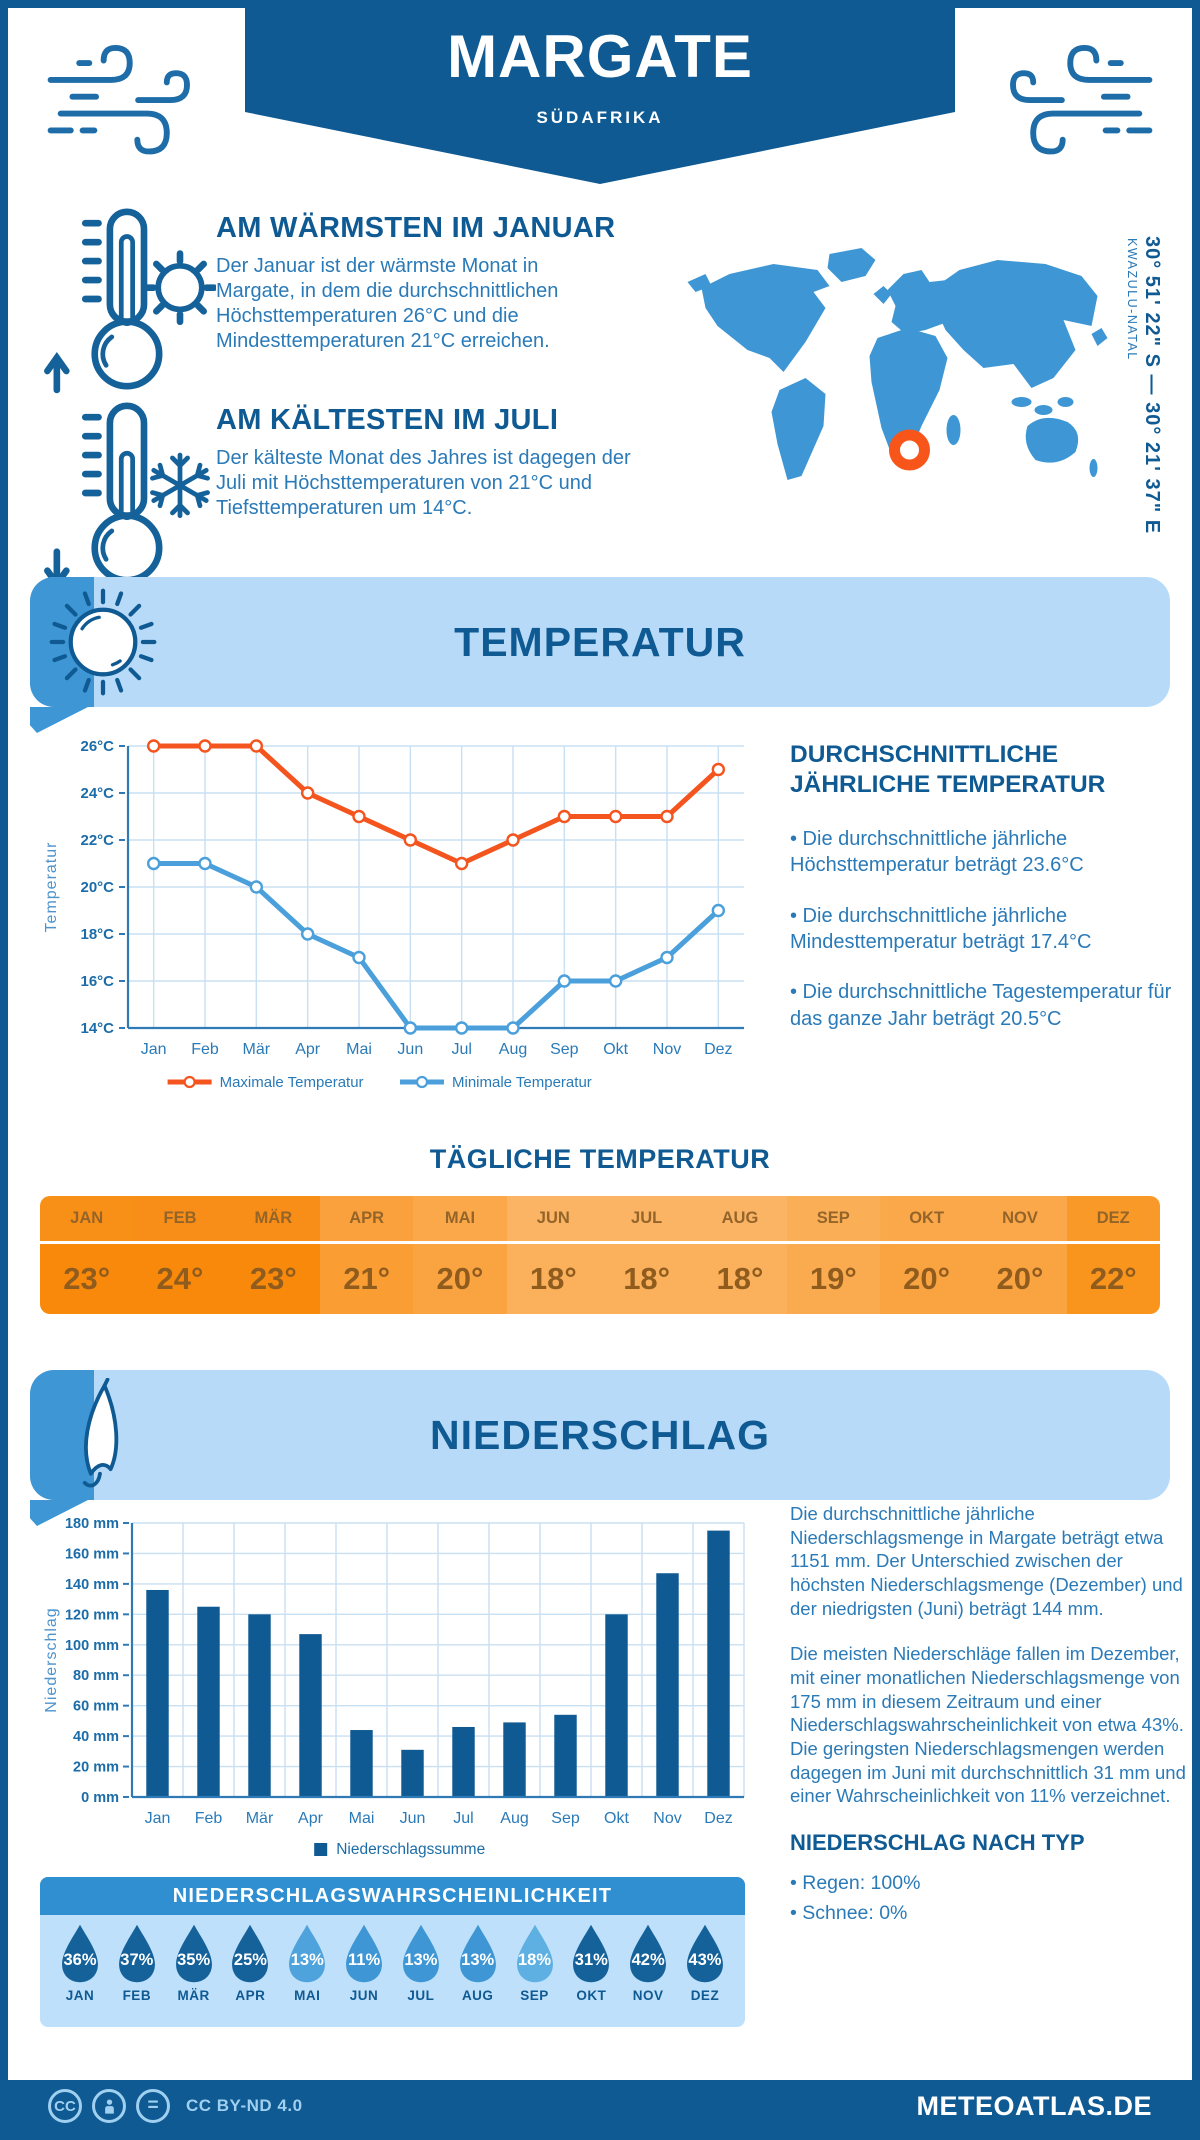 The image size is (1200, 2140). What do you see at coordinates (366, 1279) in the screenshot?
I see `daily-value-cell: 21°` at bounding box center [366, 1279].